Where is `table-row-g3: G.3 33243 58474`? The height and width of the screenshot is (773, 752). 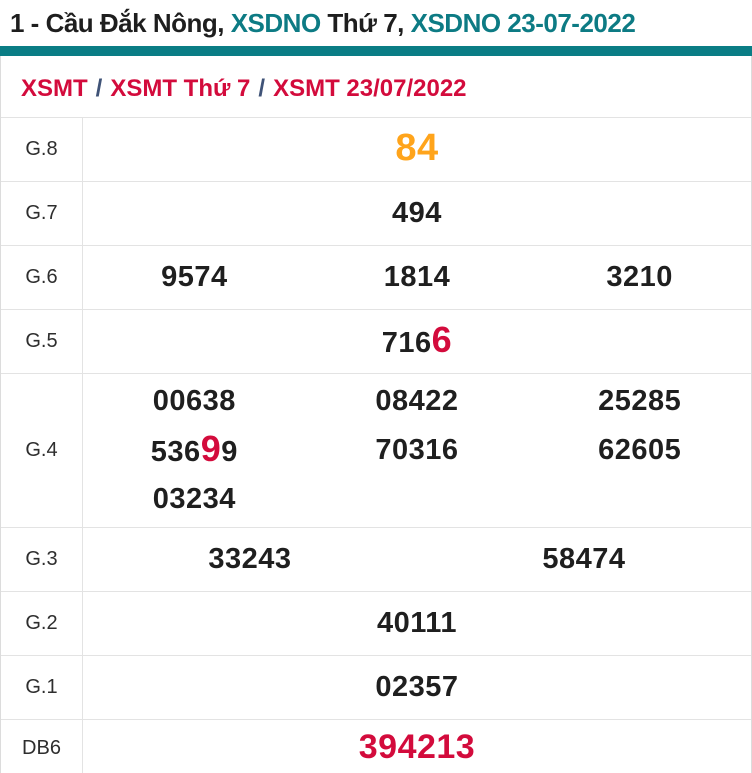 table-row-g3: G.3 33243 58474 is located at coordinates (376, 560).